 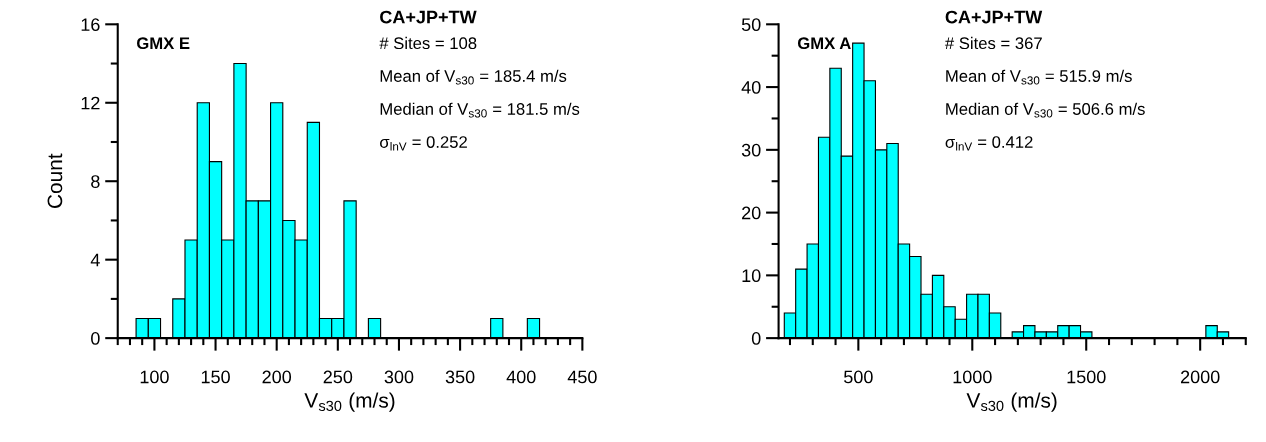 What do you see at coordinates (95, 260) in the screenshot?
I see `y-tick-label: 4` at bounding box center [95, 260].